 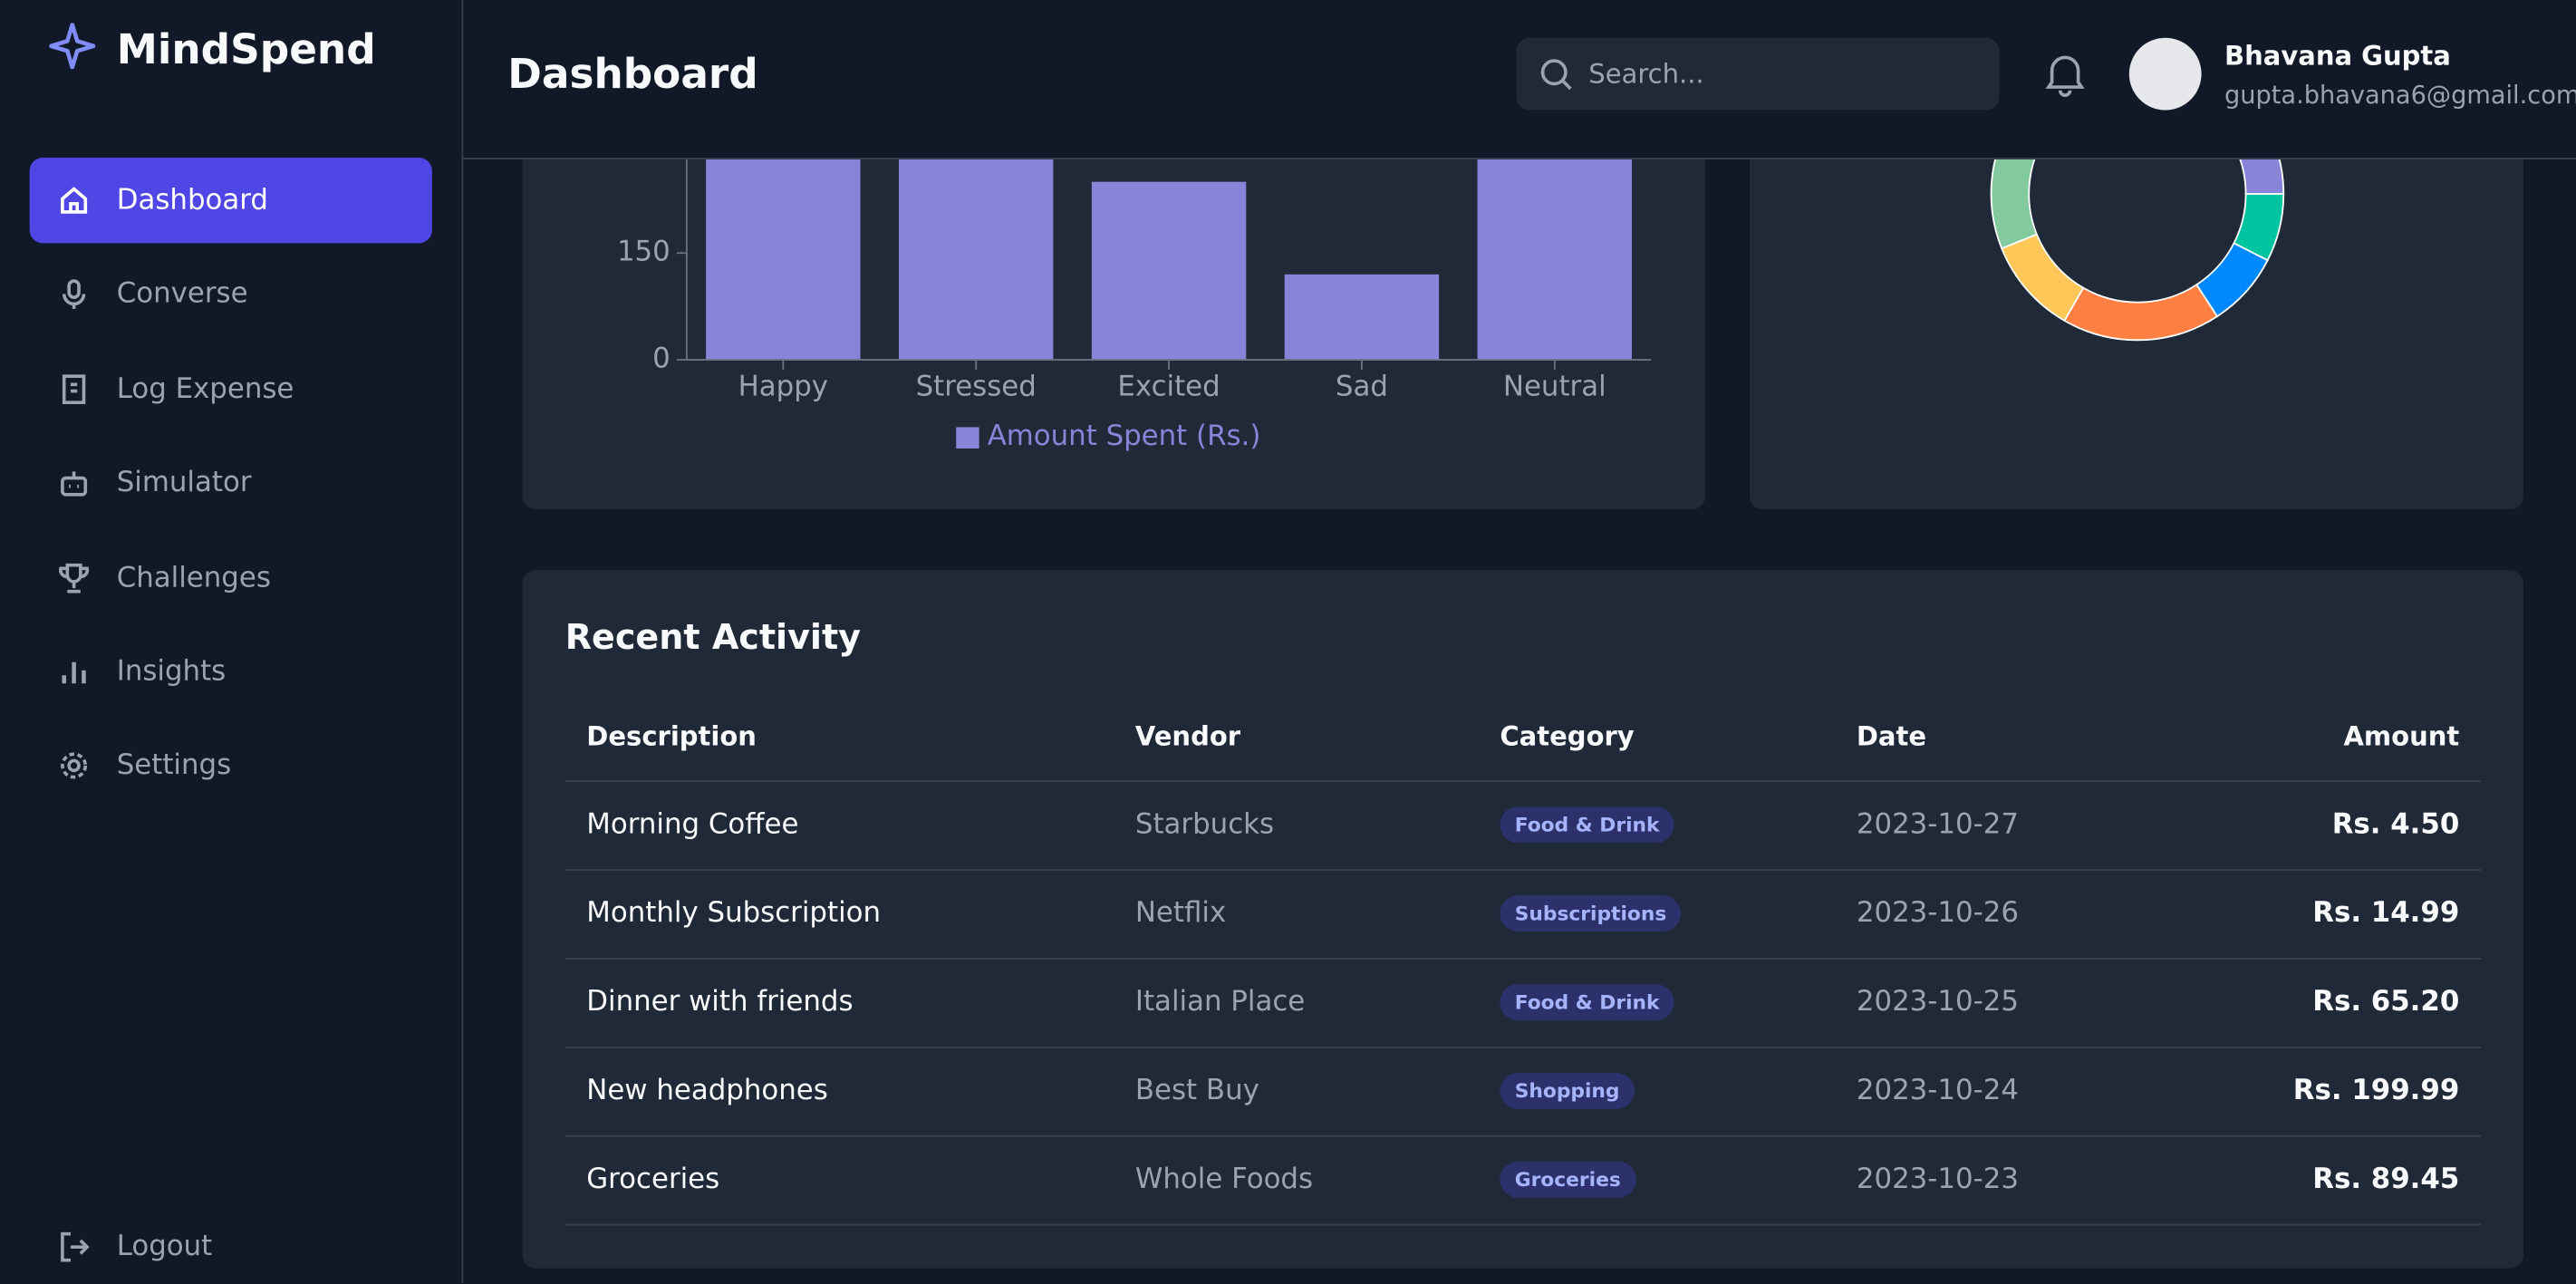 I want to click on nav-item: Converse, so click(x=231, y=294).